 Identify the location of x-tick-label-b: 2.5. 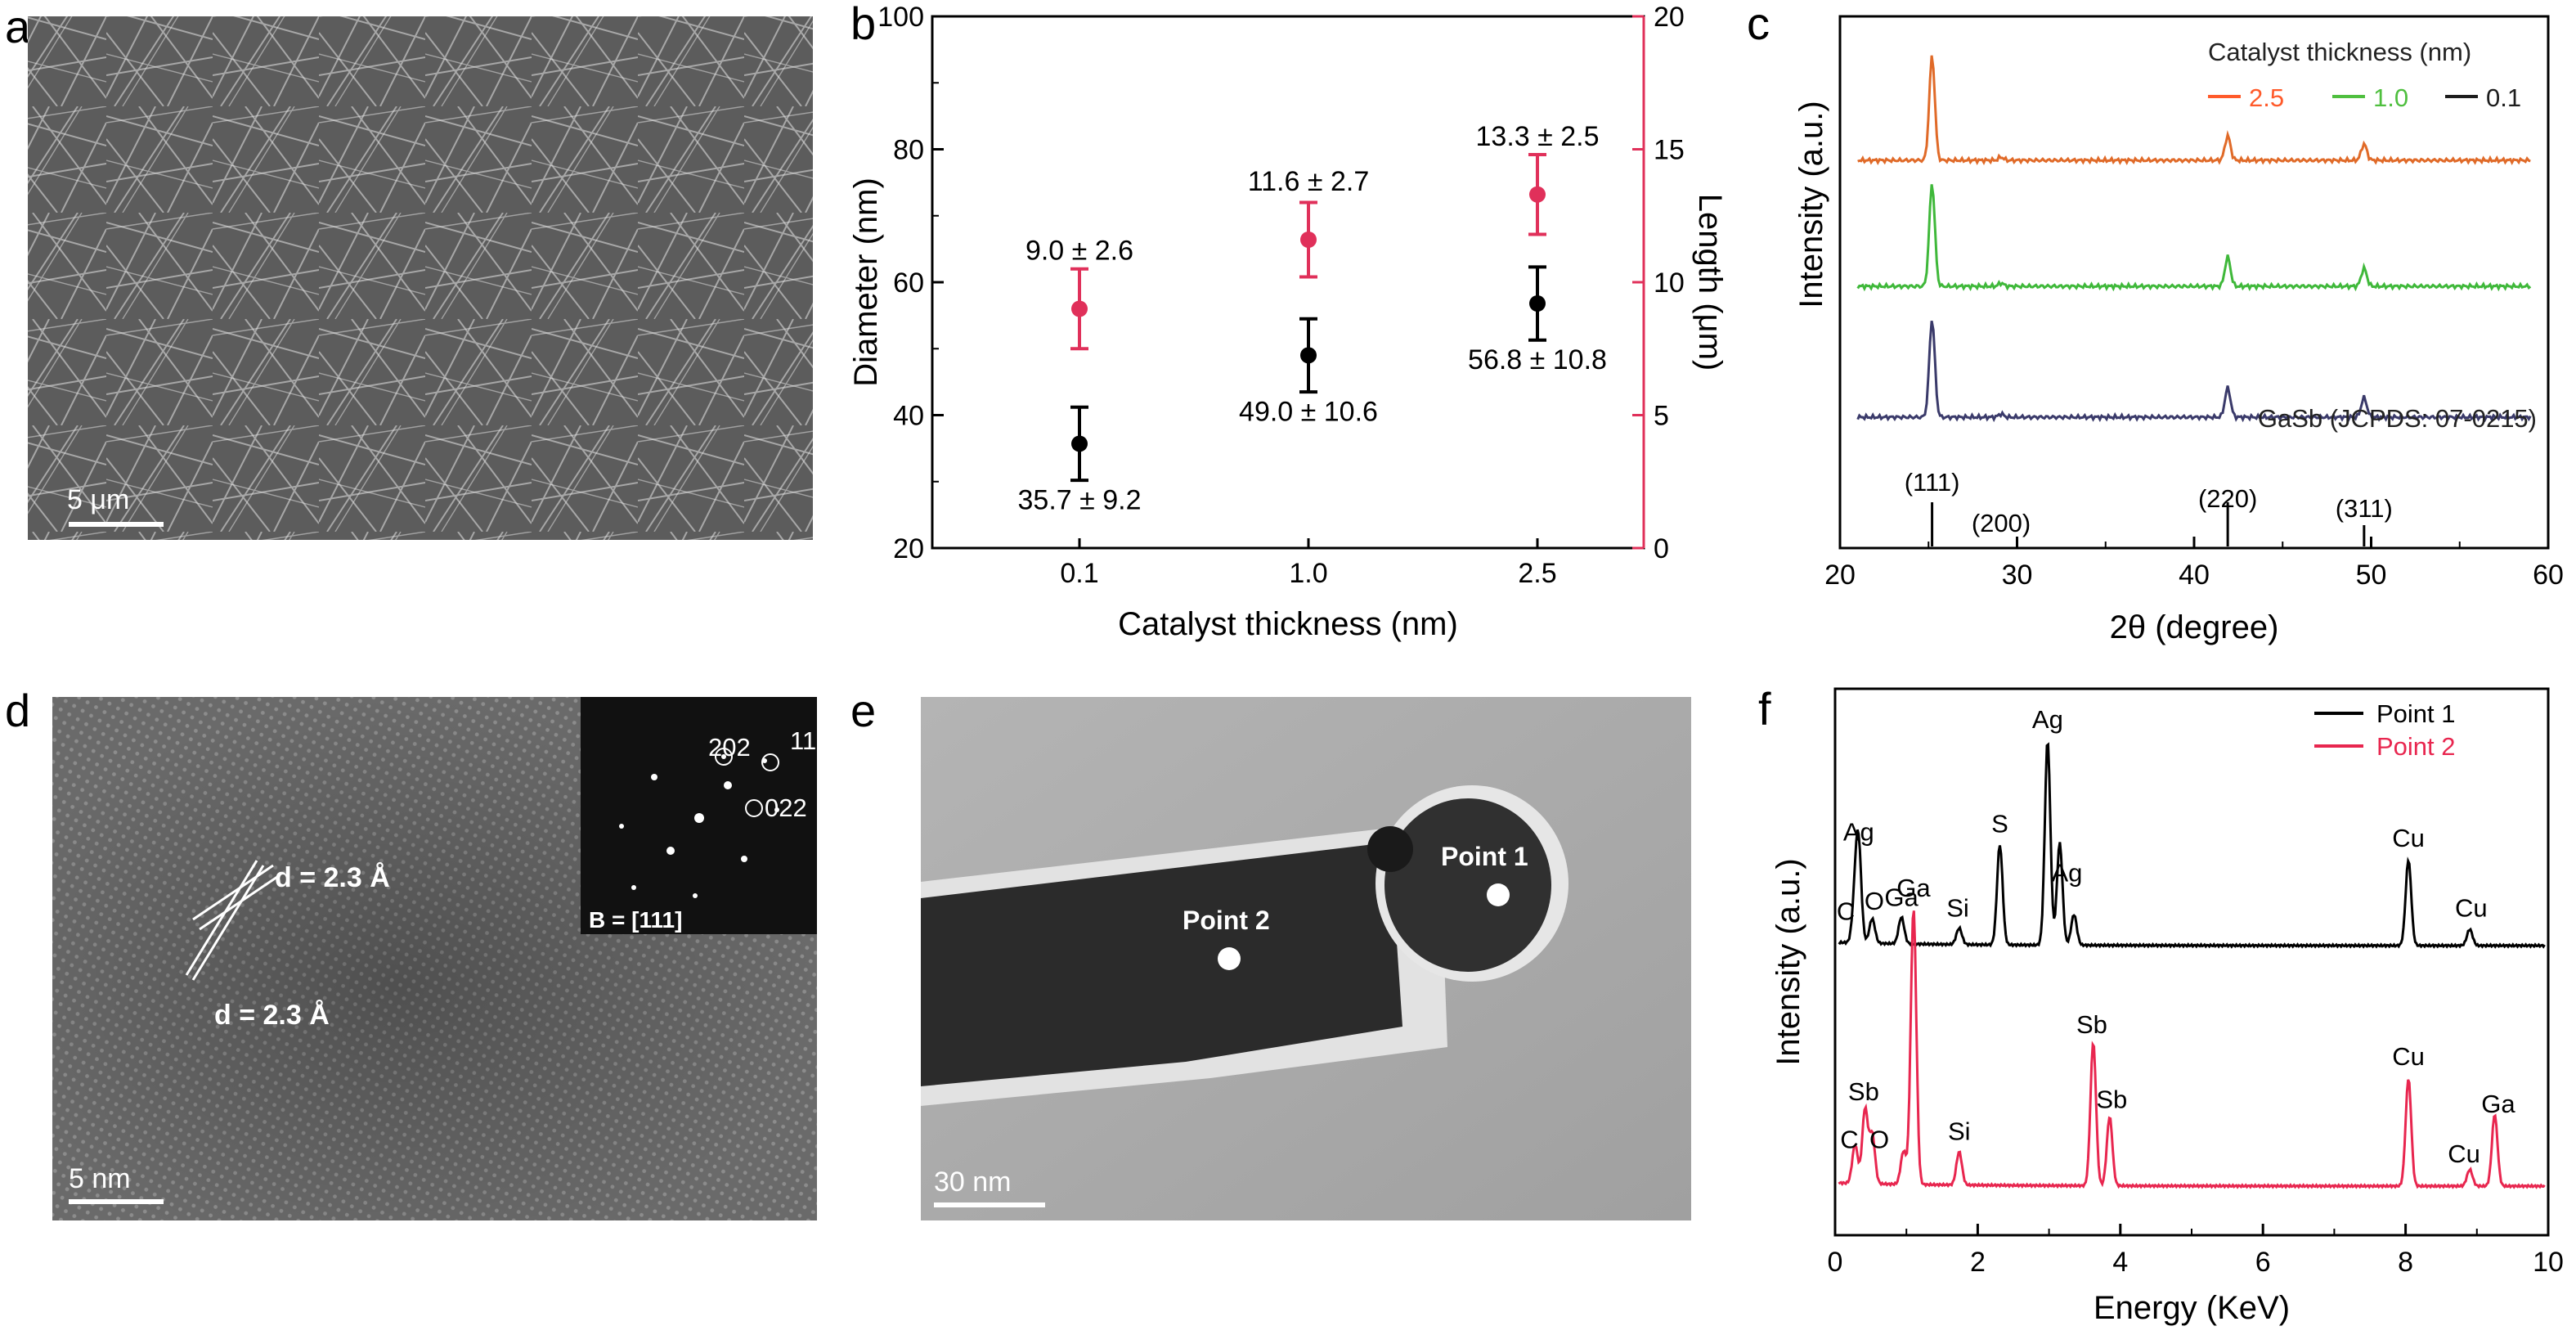
(1537, 573).